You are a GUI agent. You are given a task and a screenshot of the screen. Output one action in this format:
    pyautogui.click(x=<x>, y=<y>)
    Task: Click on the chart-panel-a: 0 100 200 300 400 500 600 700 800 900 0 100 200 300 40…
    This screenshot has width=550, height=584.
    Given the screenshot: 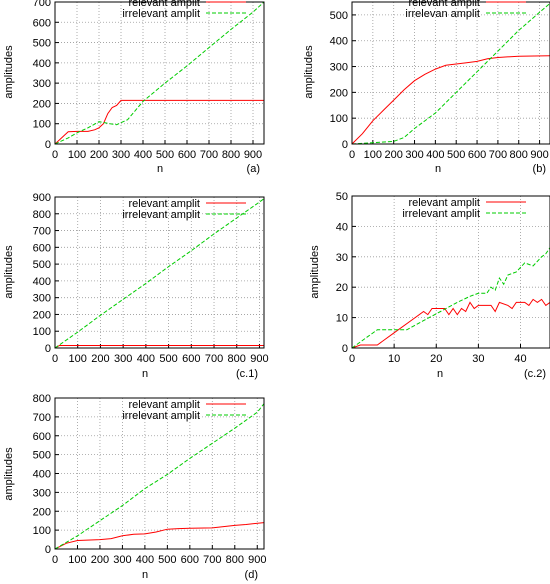 What is the action you would take?
    pyautogui.click(x=134, y=87)
    